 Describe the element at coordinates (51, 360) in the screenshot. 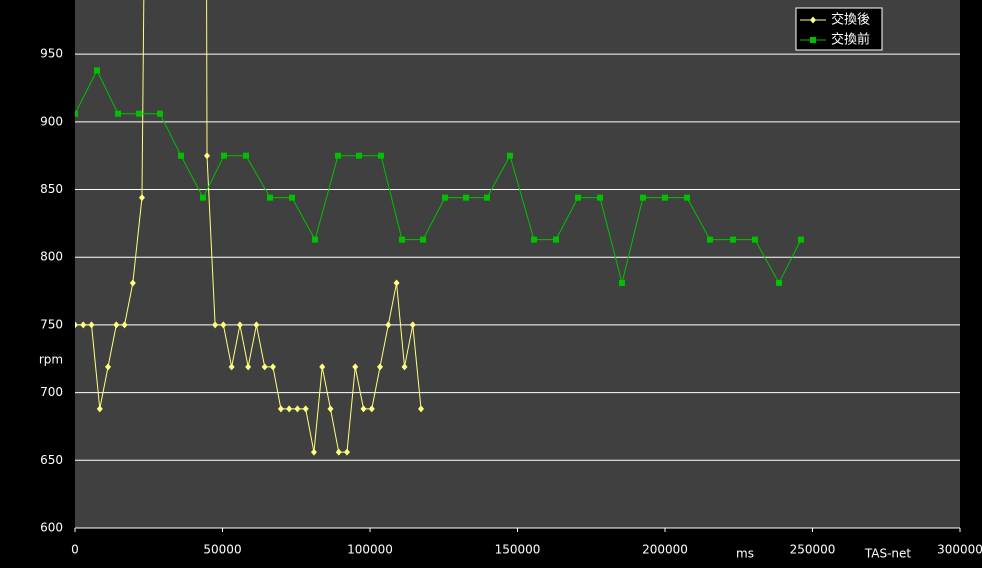

I see `y-axis-label: rpm` at that location.